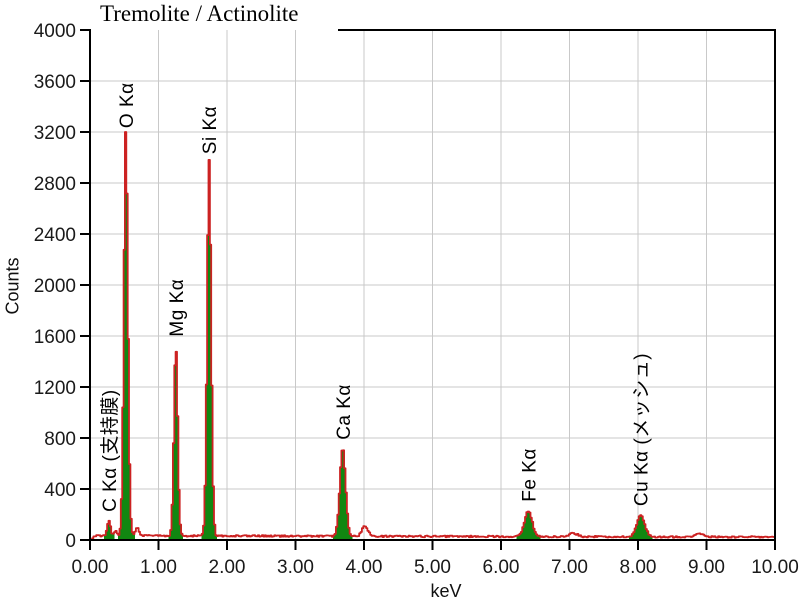 This screenshot has width=800, height=606. Describe the element at coordinates (55, 337) in the screenshot. I see `svg-text: 1600` at that location.